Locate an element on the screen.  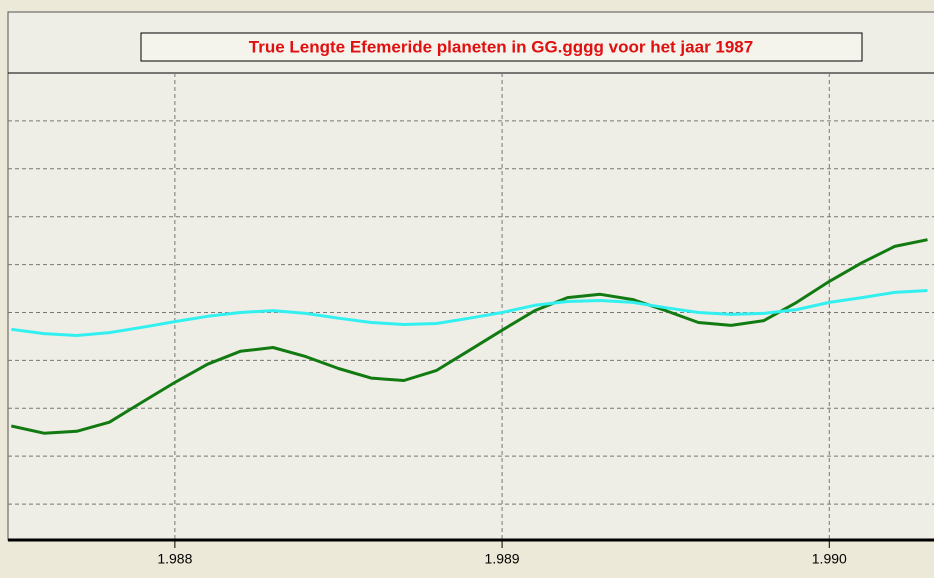
x-tick-label: 1.990 is located at coordinates (829, 559).